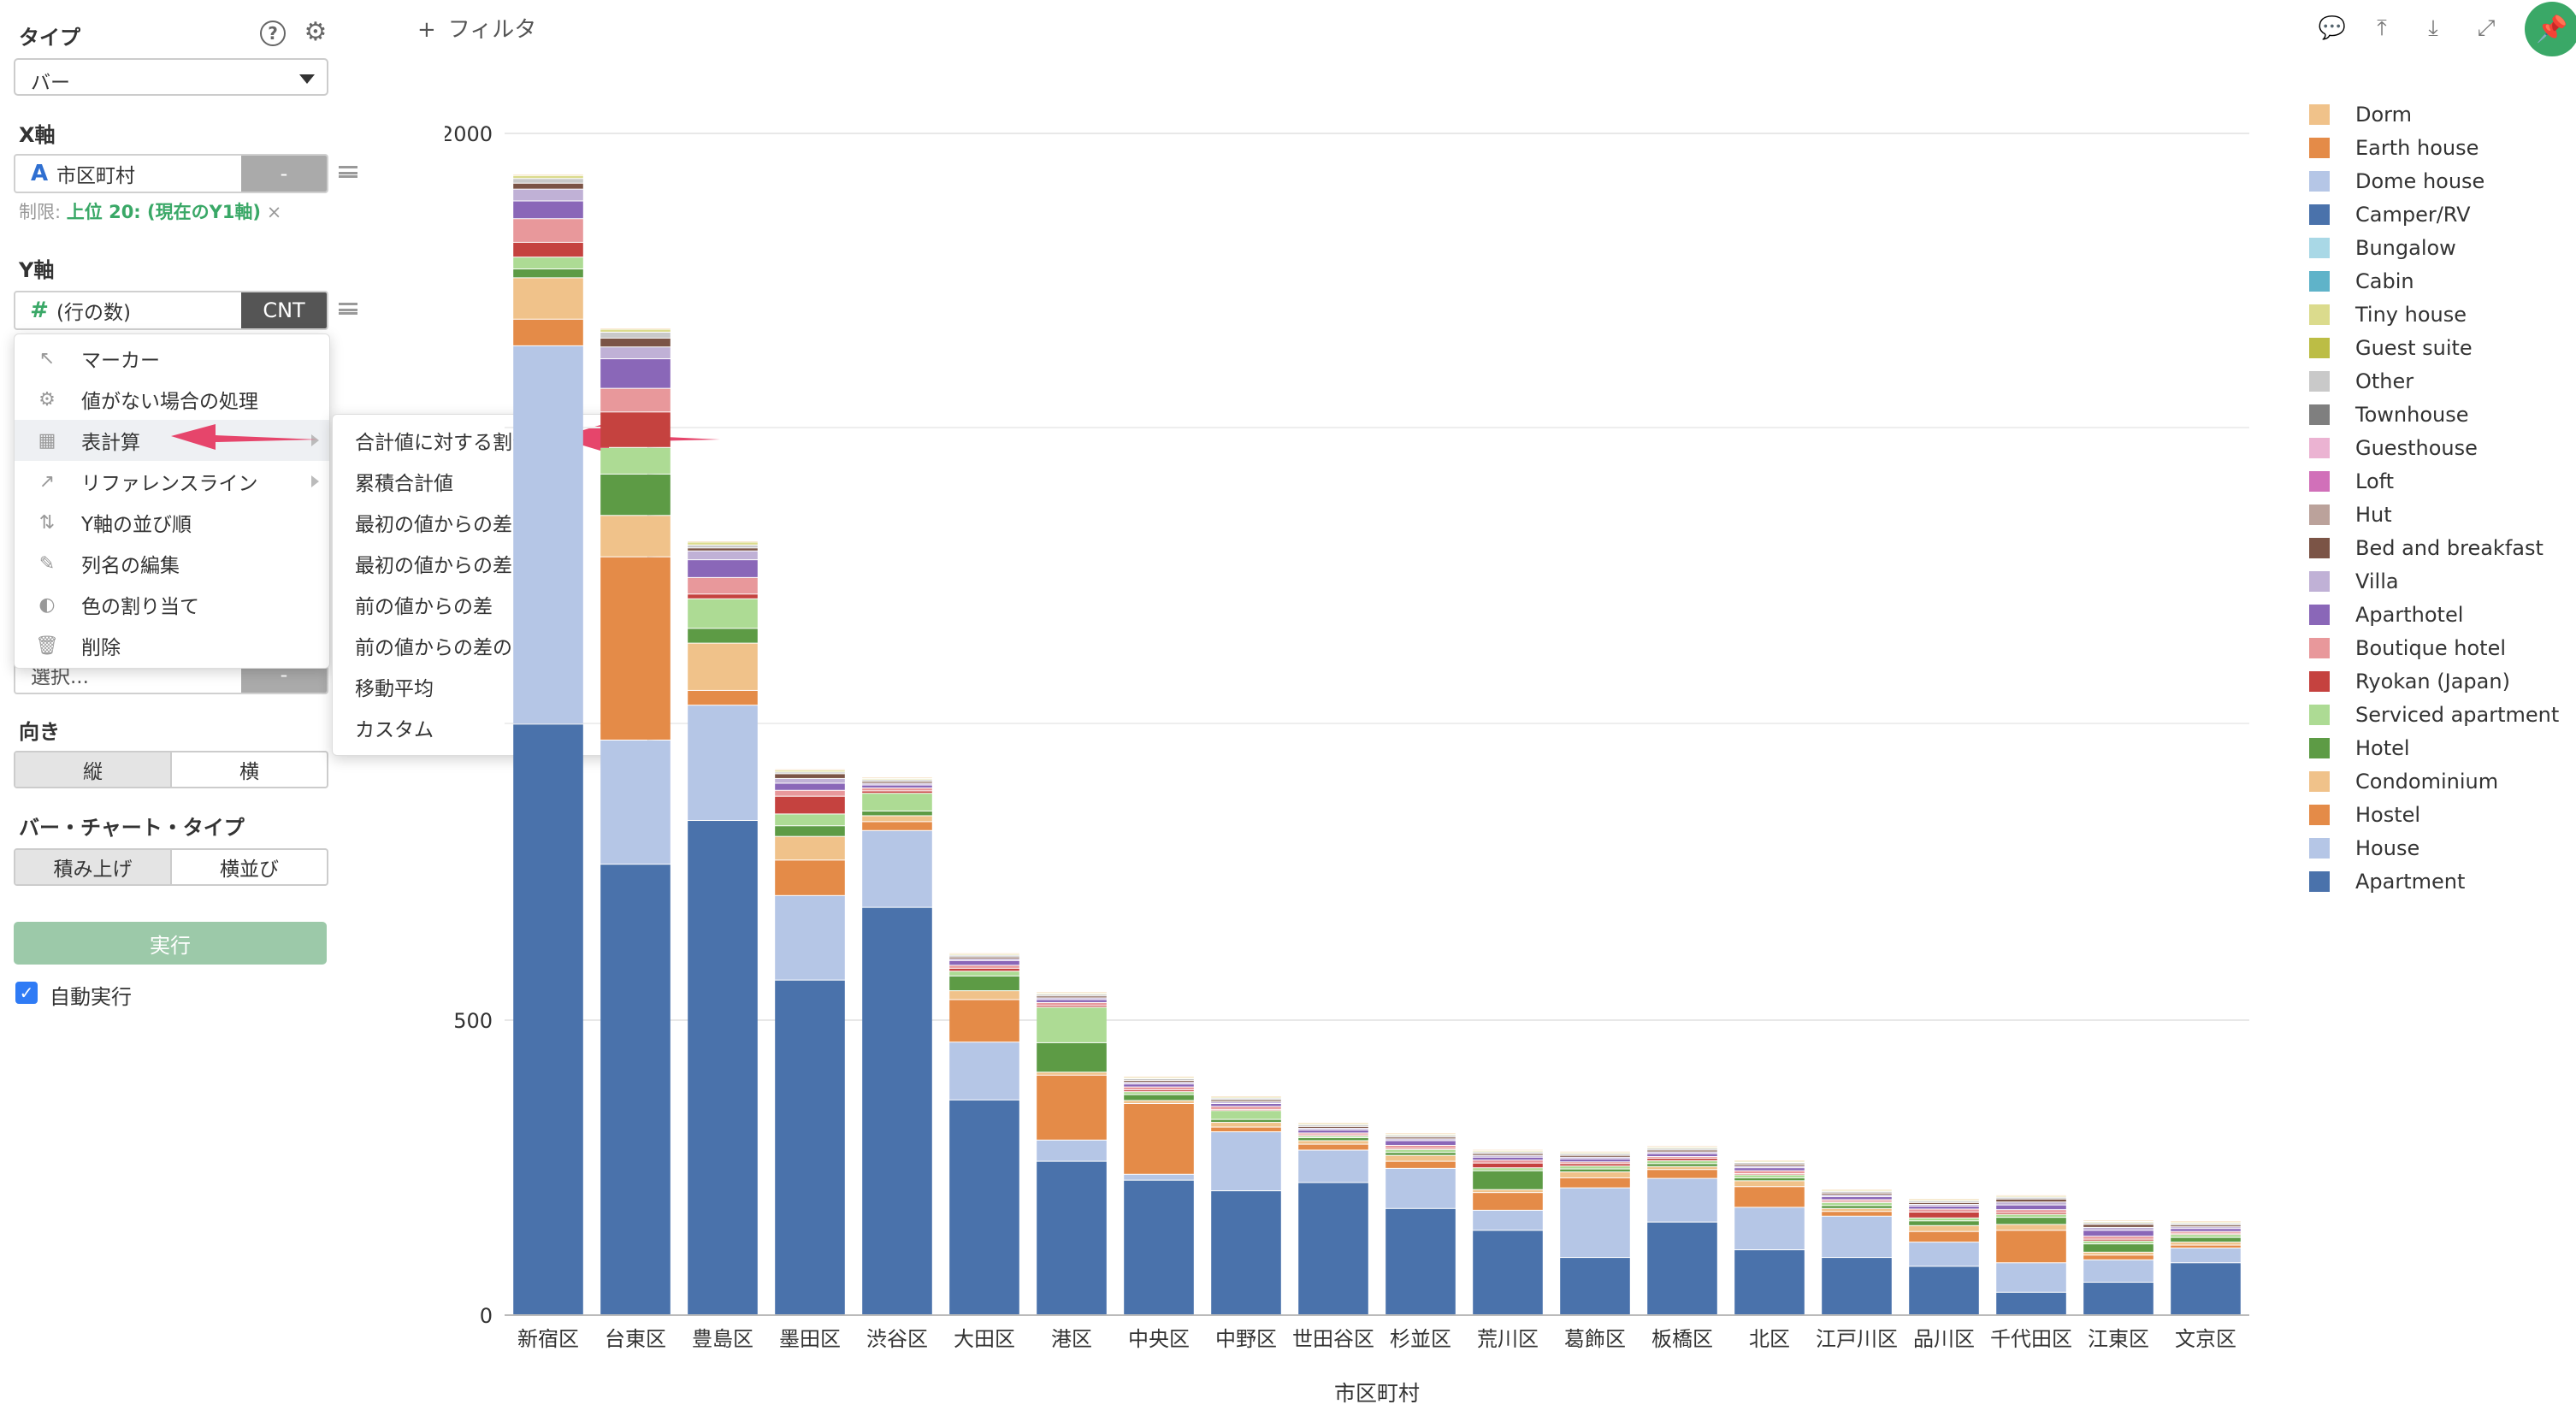 This screenshot has height=1428, width=2576. Describe the element at coordinates (172, 604) in the screenshot. I see `menu-item-color-assign: ◐ 色の割り当て` at that location.